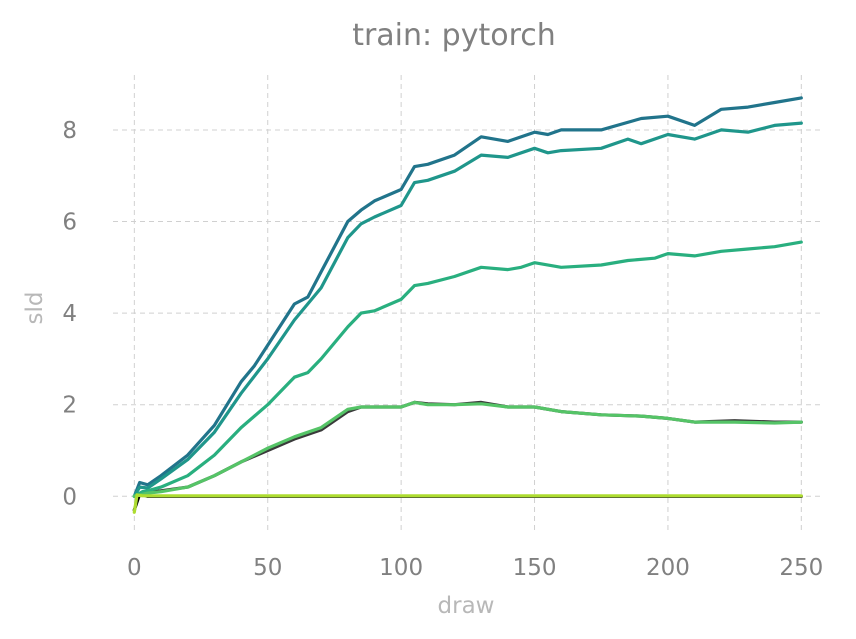 The width and height of the screenshot is (856, 639). What do you see at coordinates (401, 568) in the screenshot?
I see `x-tick-label: 100` at bounding box center [401, 568].